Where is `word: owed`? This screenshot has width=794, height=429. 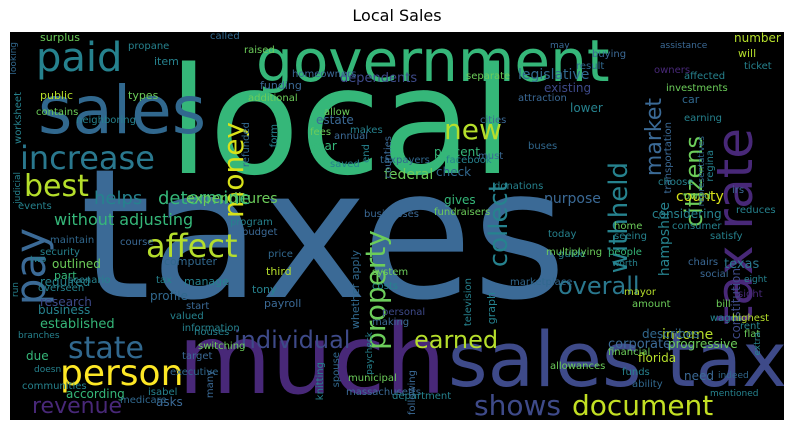 word: owed is located at coordinates (697, 196).